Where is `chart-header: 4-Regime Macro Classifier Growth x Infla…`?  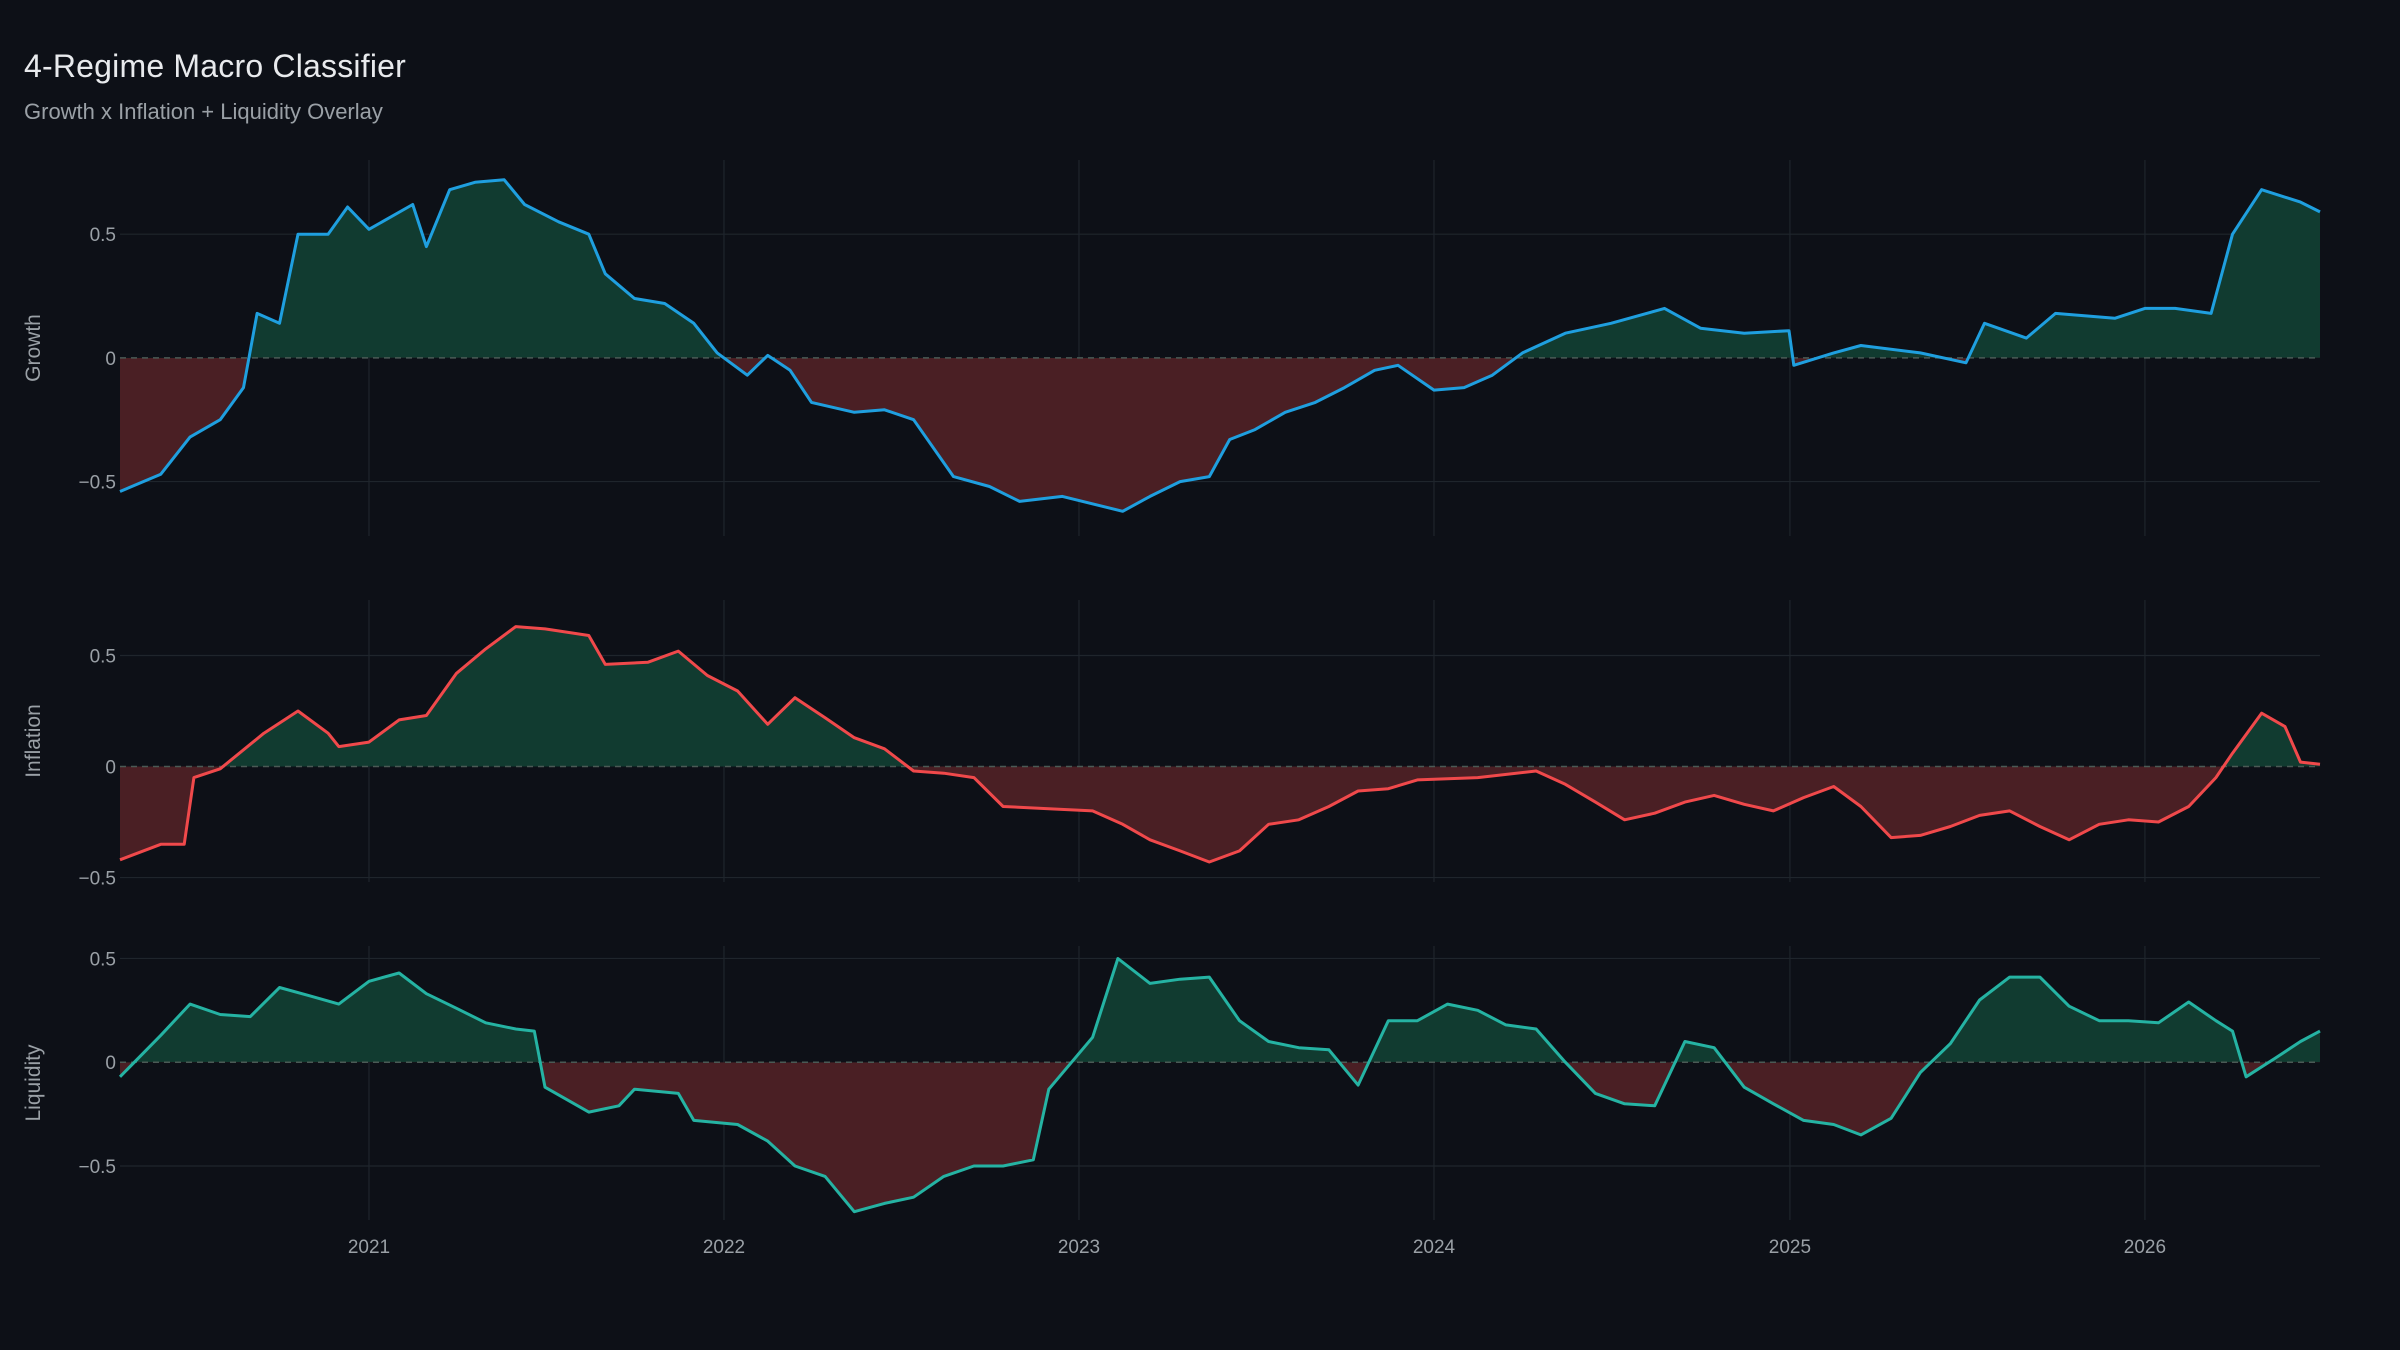 chart-header: 4-Regime Macro Classifier Growth x Infla… is located at coordinates (215, 86).